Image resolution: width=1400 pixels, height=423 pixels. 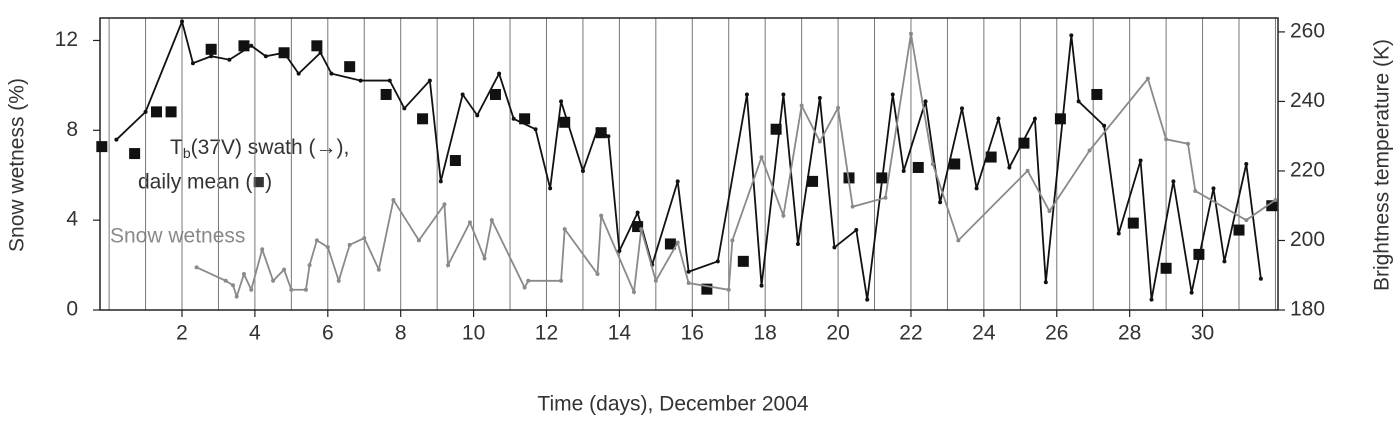 I want to click on y2-tick-label: 200, so click(x=1307, y=239).